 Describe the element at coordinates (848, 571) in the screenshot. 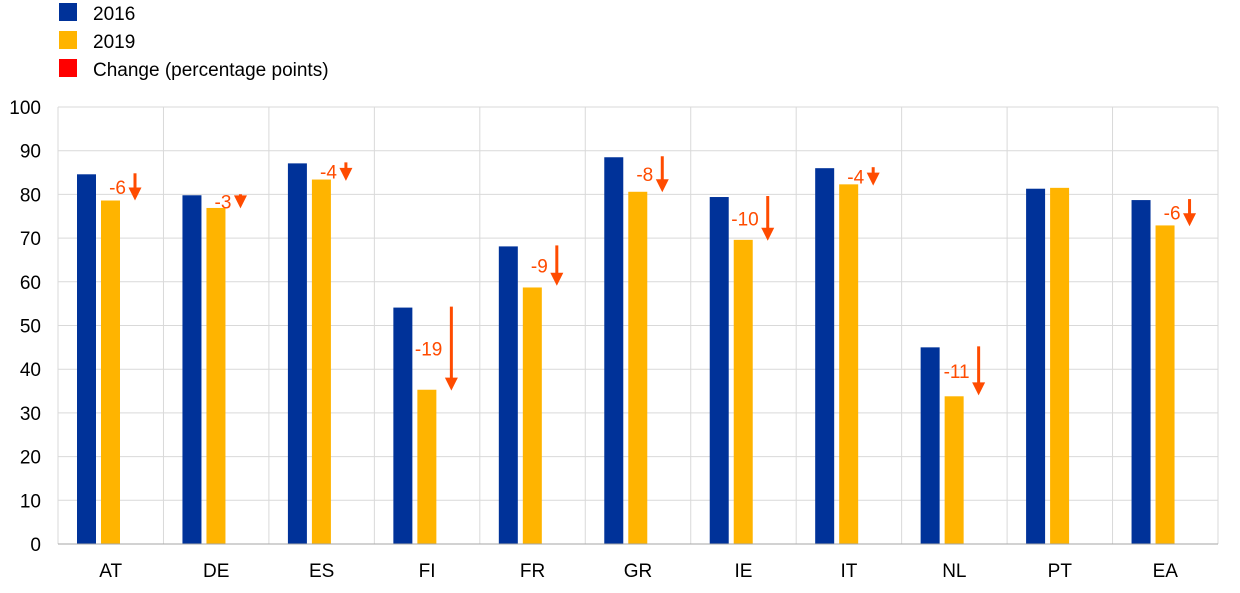

I see `x-tick-label-it: IT` at that location.